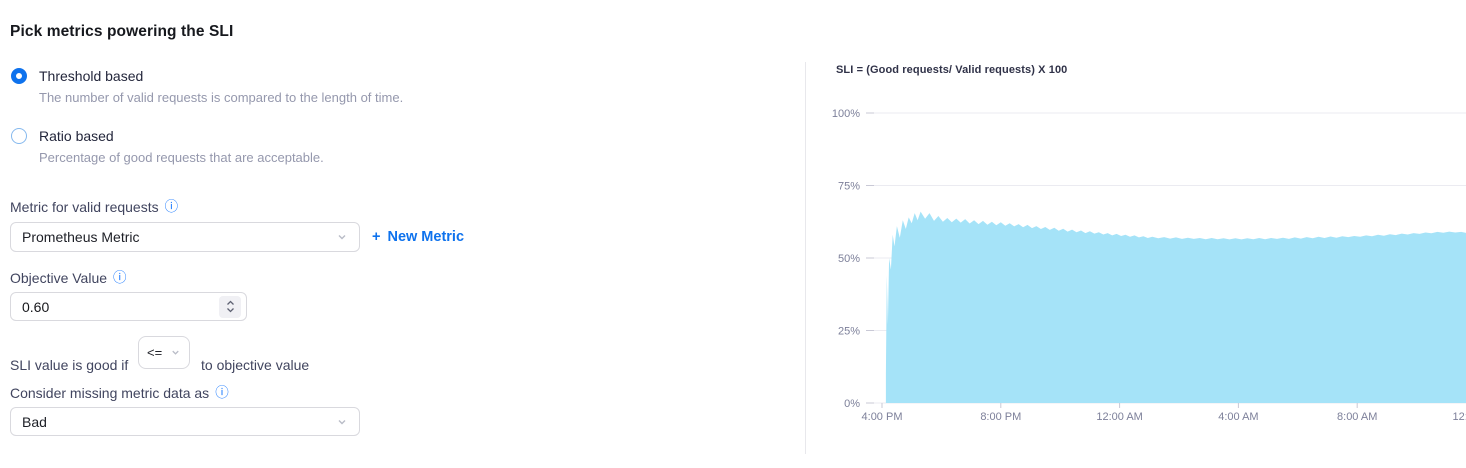 This screenshot has width=1466, height=468. What do you see at coordinates (255, 365) in the screenshot?
I see `comparator-suffix-text: to objective value` at bounding box center [255, 365].